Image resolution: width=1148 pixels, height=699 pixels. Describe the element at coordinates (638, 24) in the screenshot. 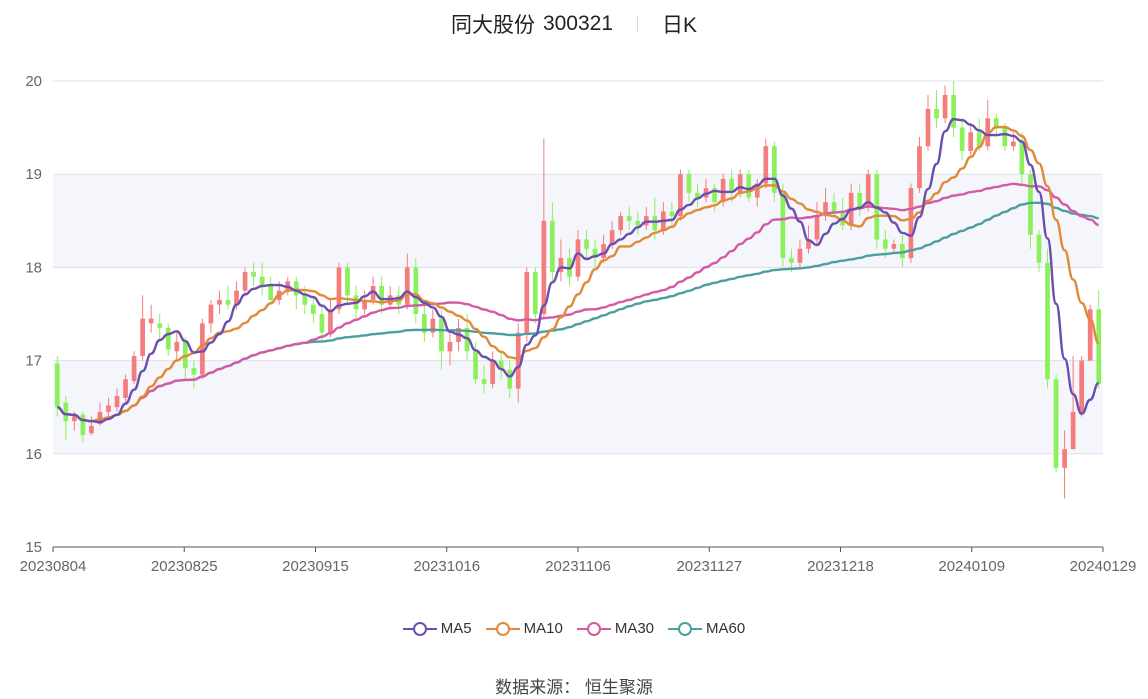

I see `title-separator` at that location.